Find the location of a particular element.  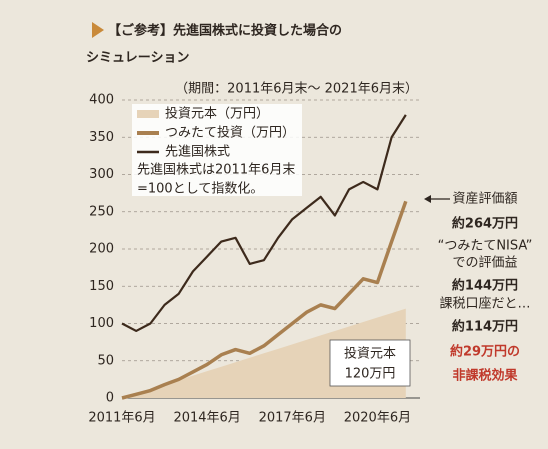

legend-swatch is located at coordinates (148, 114).